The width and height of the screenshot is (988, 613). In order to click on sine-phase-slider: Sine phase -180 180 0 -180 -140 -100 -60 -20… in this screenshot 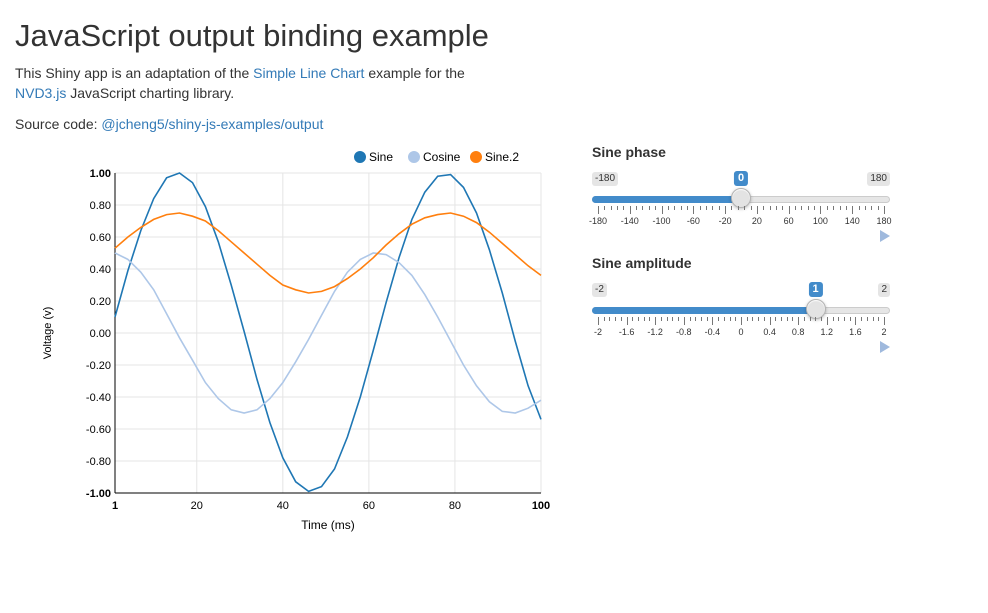, I will do `click(740, 193)`.